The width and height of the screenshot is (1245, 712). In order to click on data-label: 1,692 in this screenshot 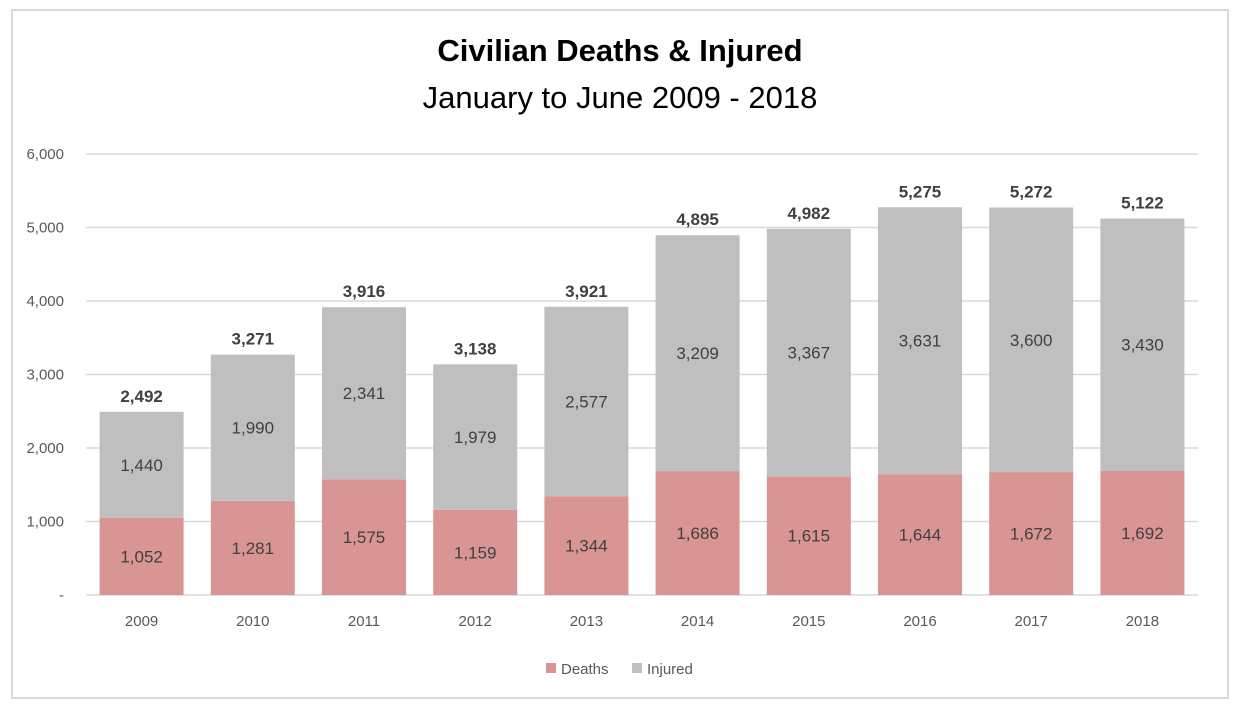, I will do `click(1142, 533)`.